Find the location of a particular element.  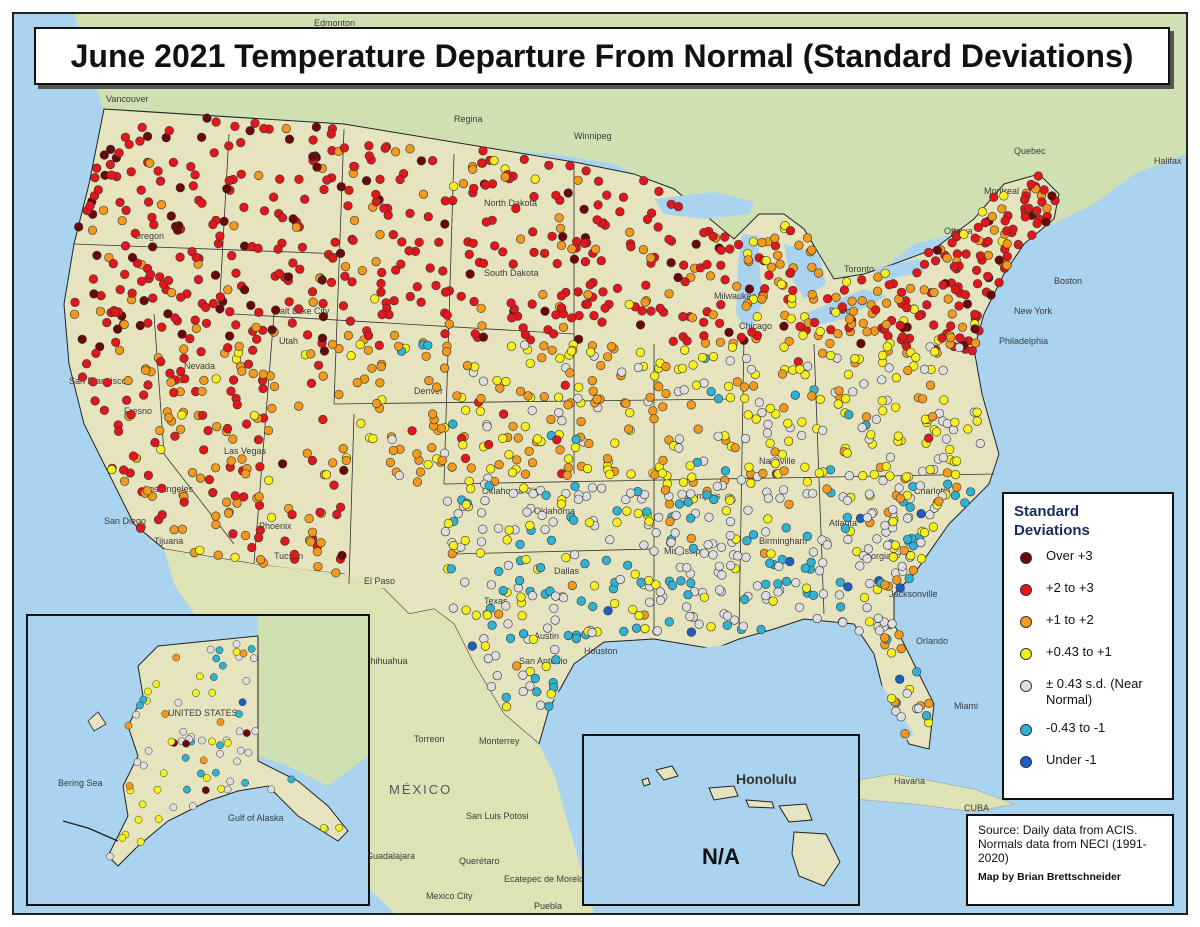

oahu-island is located at coordinates (723, 793).